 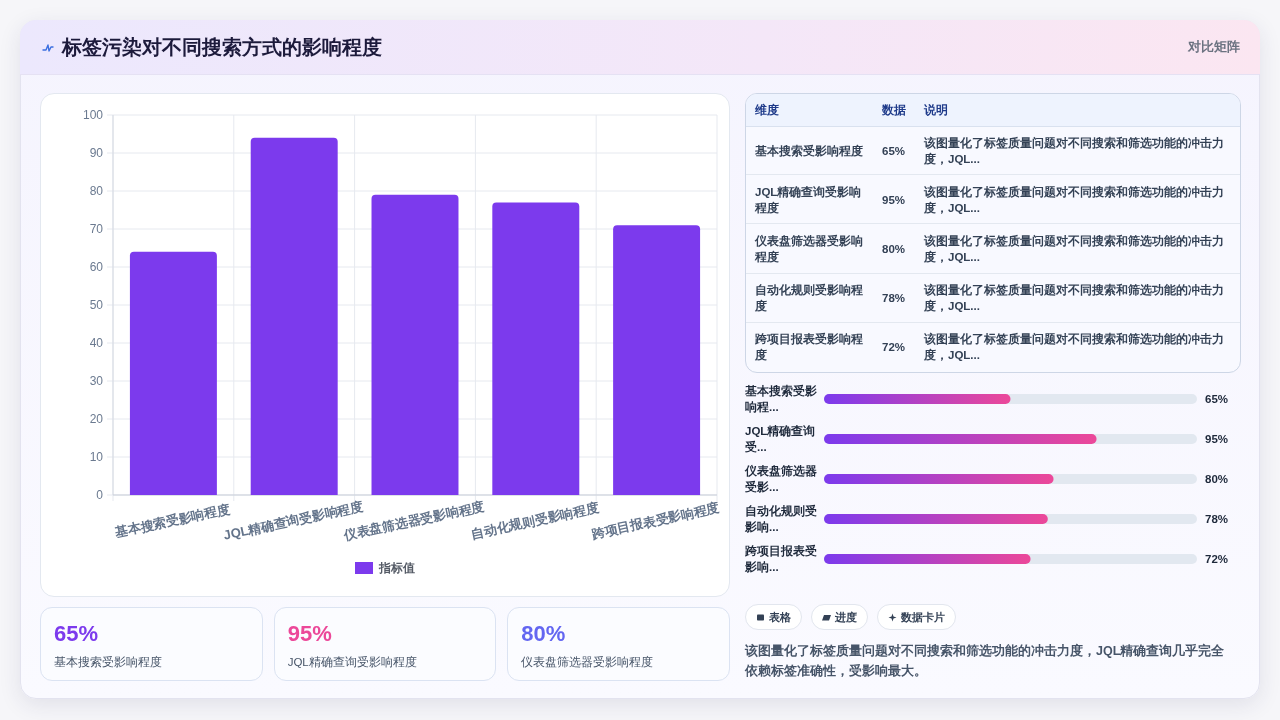 I want to click on text: 对比矩阵, so click(x=1214, y=47).